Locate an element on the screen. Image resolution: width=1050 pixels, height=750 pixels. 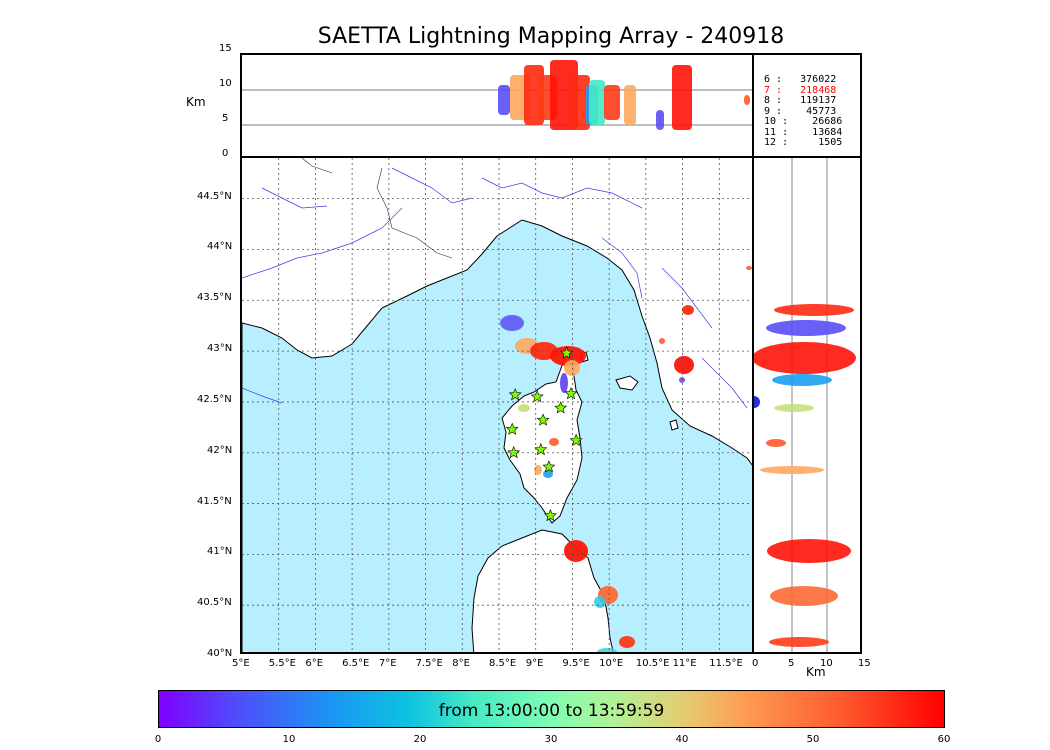
longitude-tick: 9.5°E is located at coordinates (576, 663).